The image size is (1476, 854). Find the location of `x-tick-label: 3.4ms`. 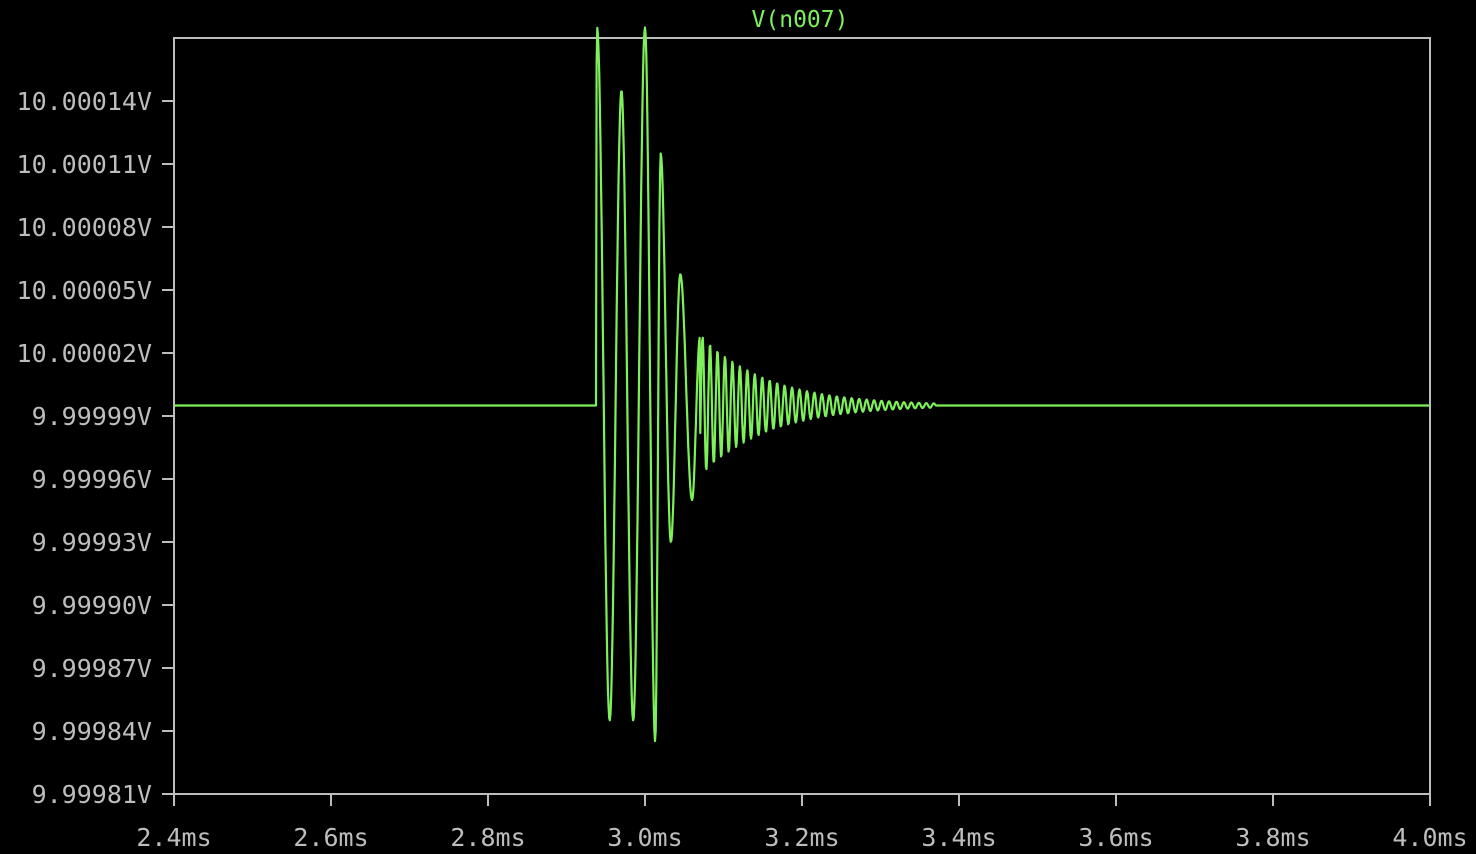

x-tick-label: 3.4ms is located at coordinates (958, 837).